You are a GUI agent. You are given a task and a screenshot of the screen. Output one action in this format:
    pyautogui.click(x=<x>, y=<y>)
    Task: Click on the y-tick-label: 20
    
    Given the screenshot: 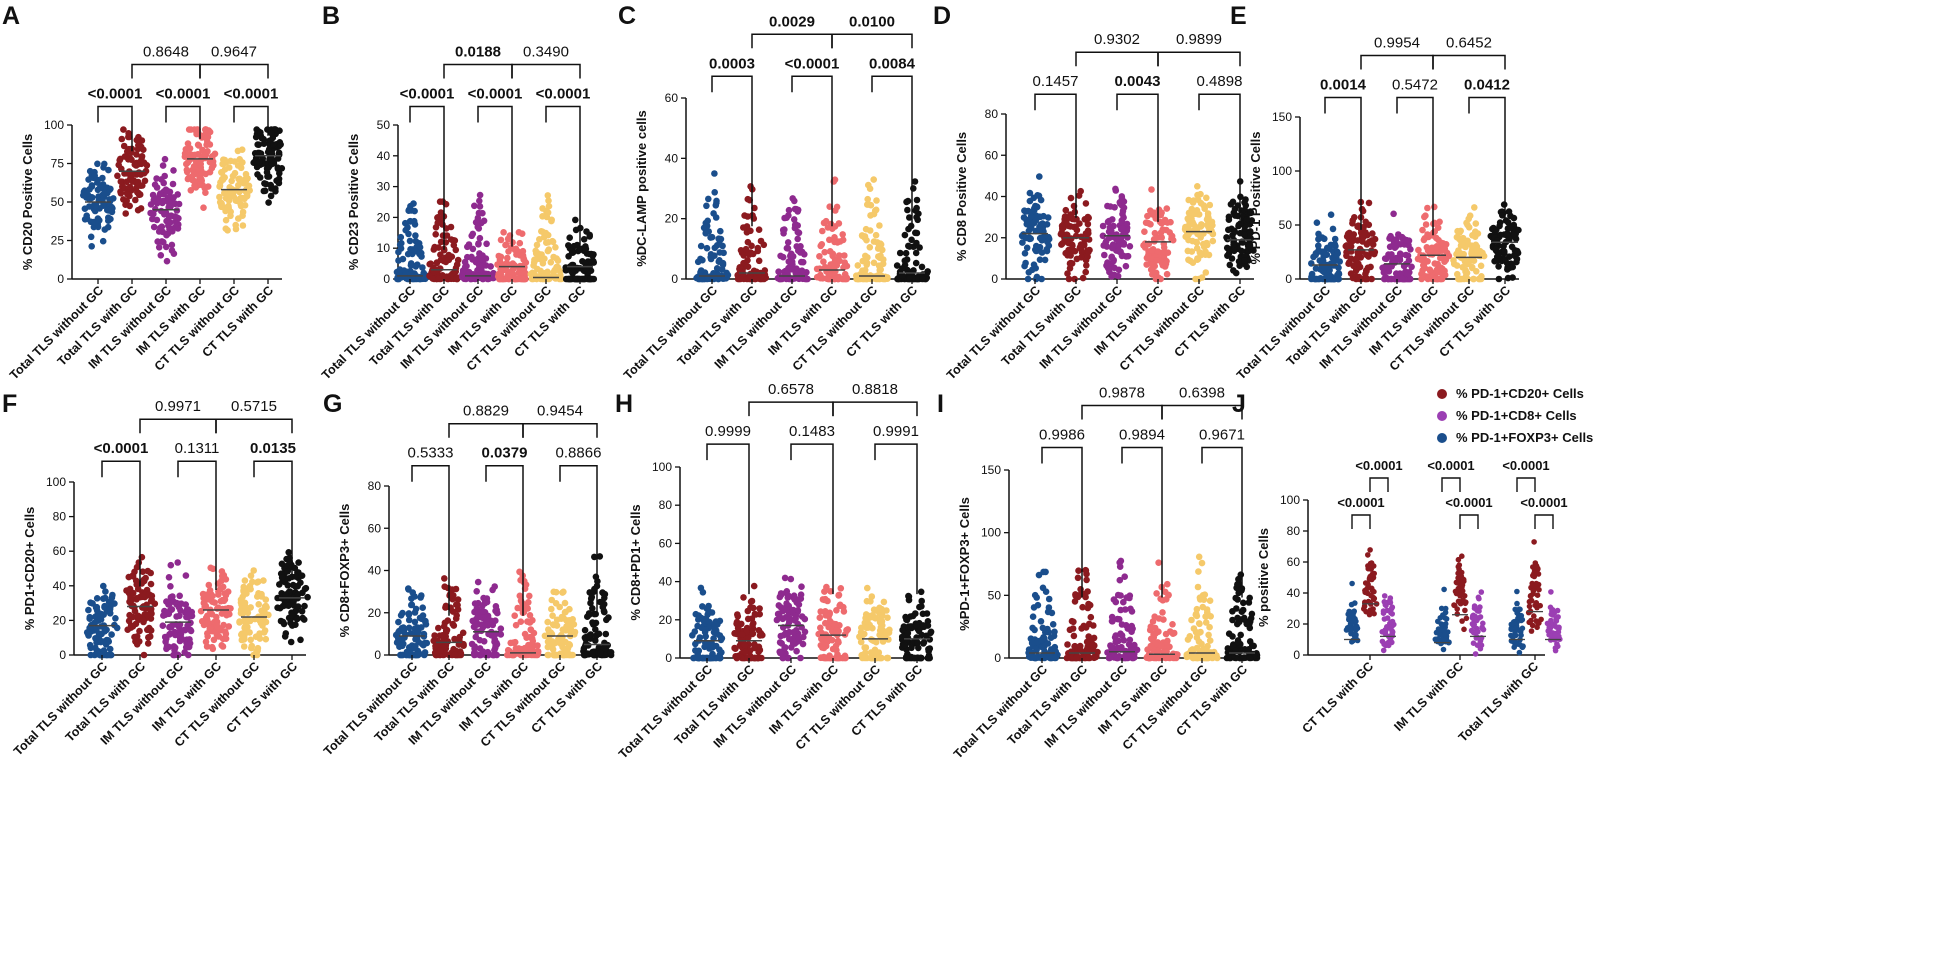 What is the action you would take?
    pyautogui.click(x=666, y=620)
    